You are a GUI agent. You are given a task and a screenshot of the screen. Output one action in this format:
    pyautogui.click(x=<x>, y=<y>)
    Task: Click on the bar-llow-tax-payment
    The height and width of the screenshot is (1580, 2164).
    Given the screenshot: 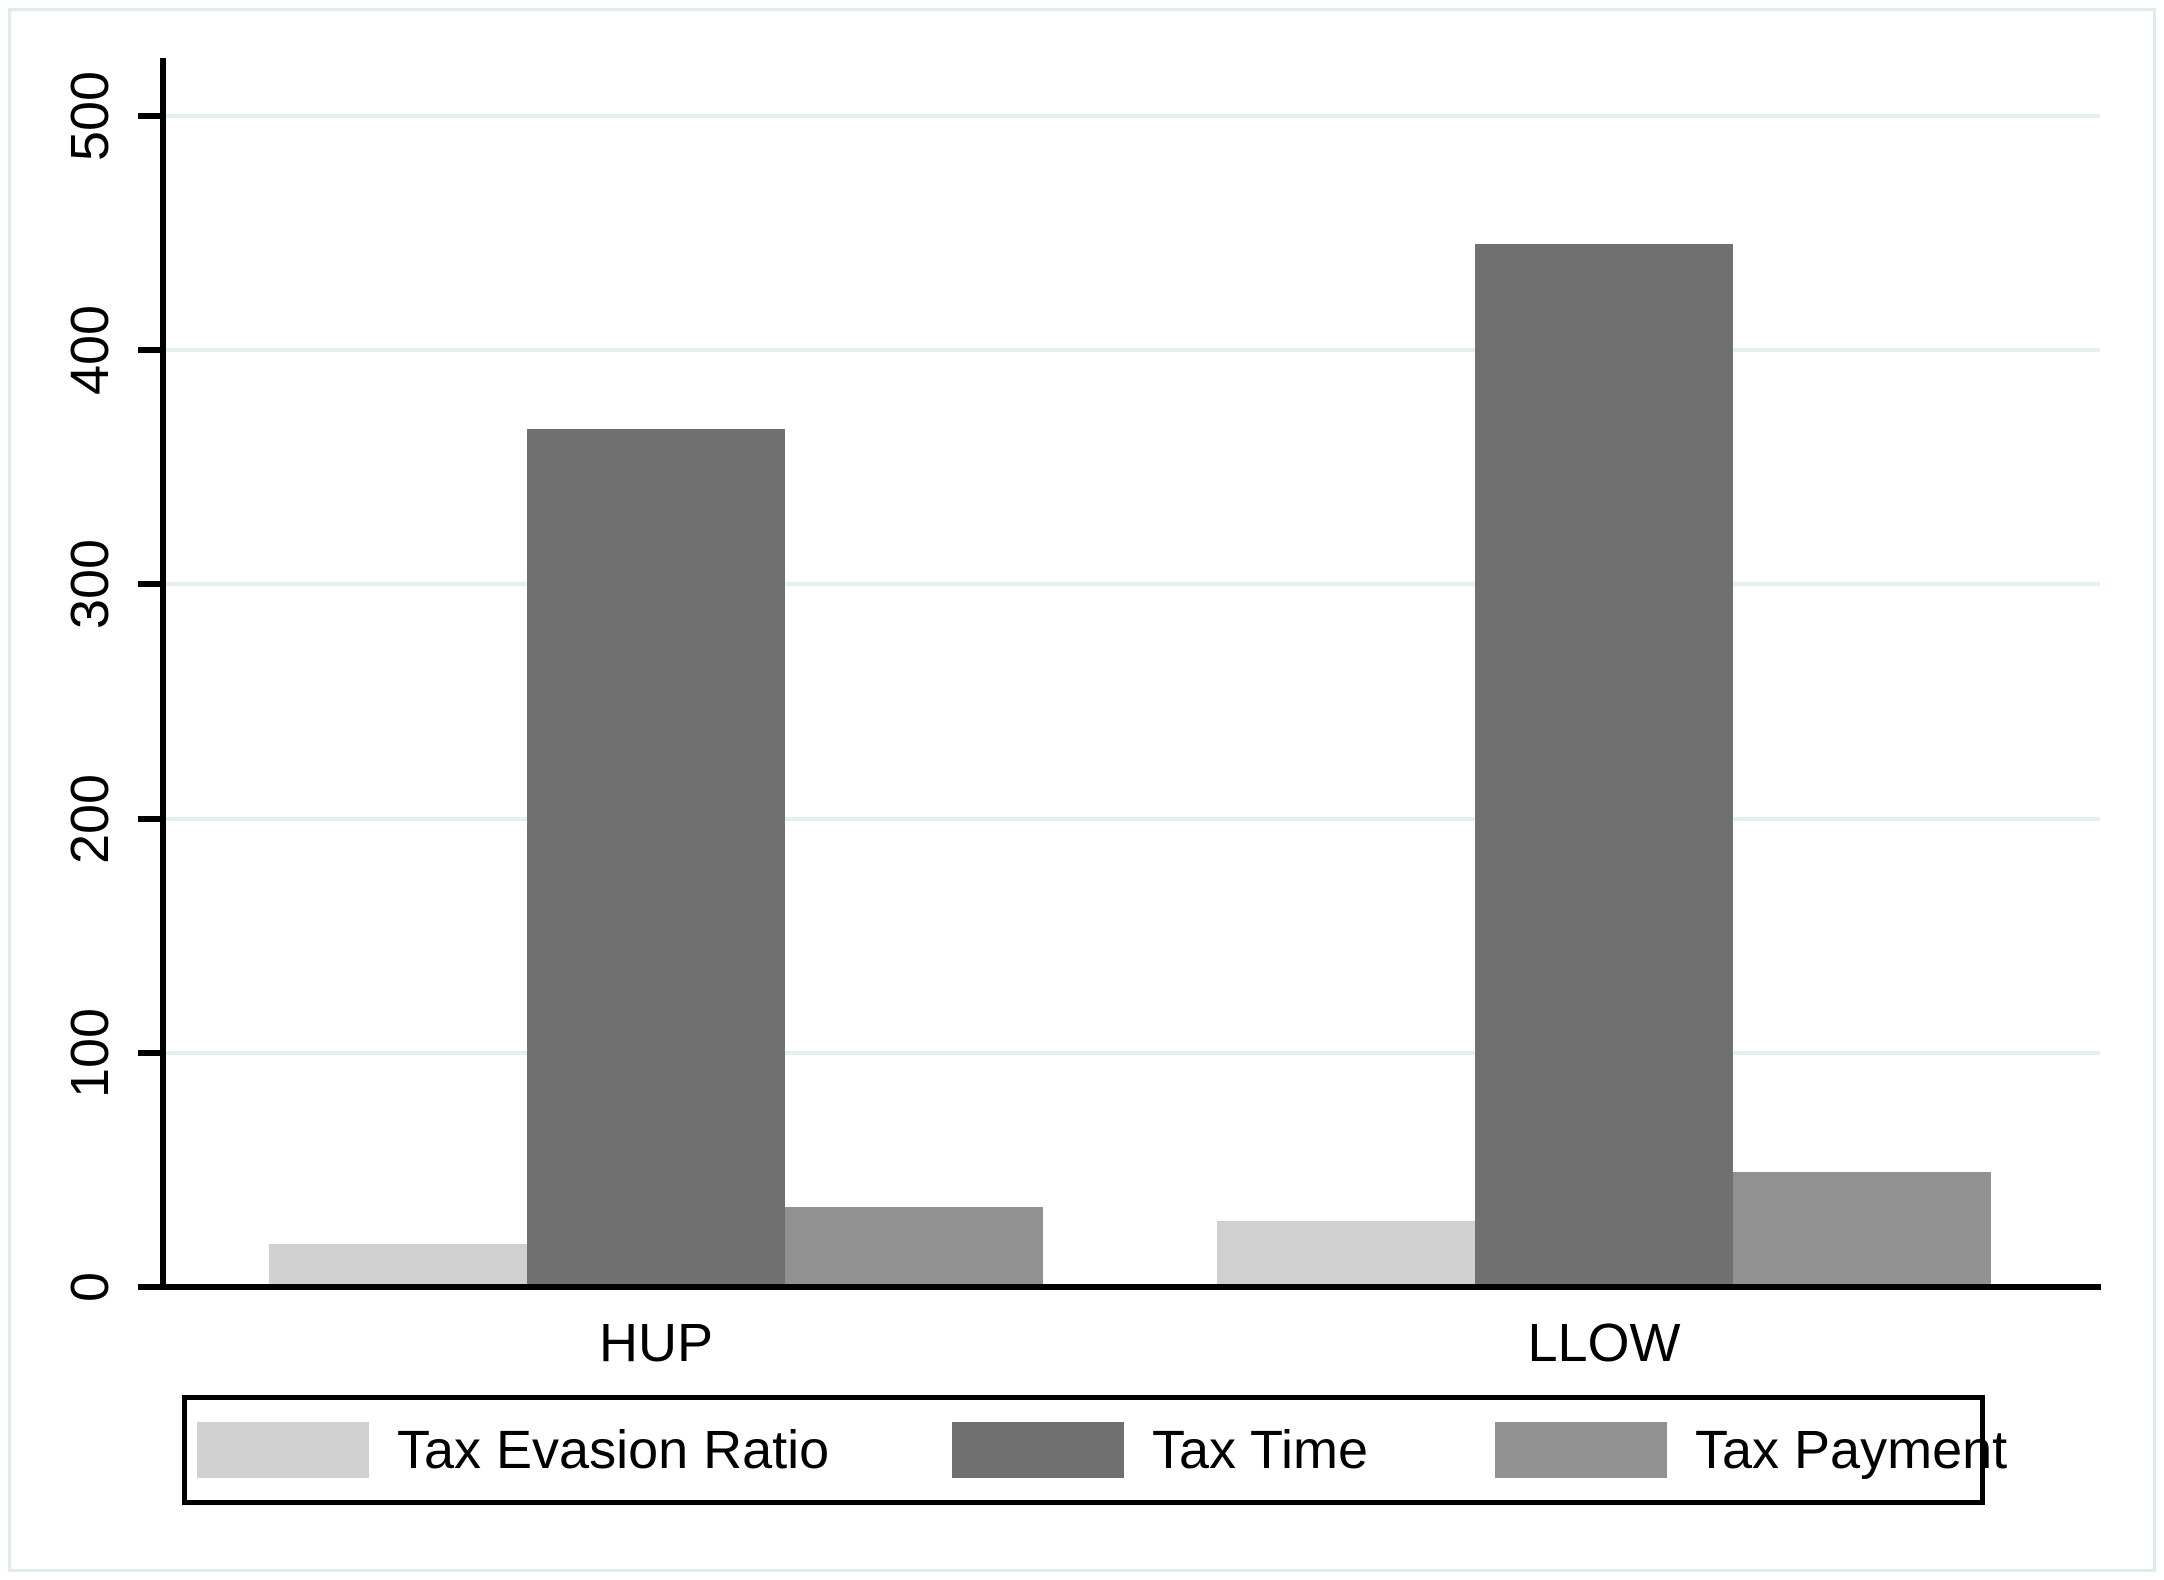 What is the action you would take?
    pyautogui.click(x=1862, y=1228)
    